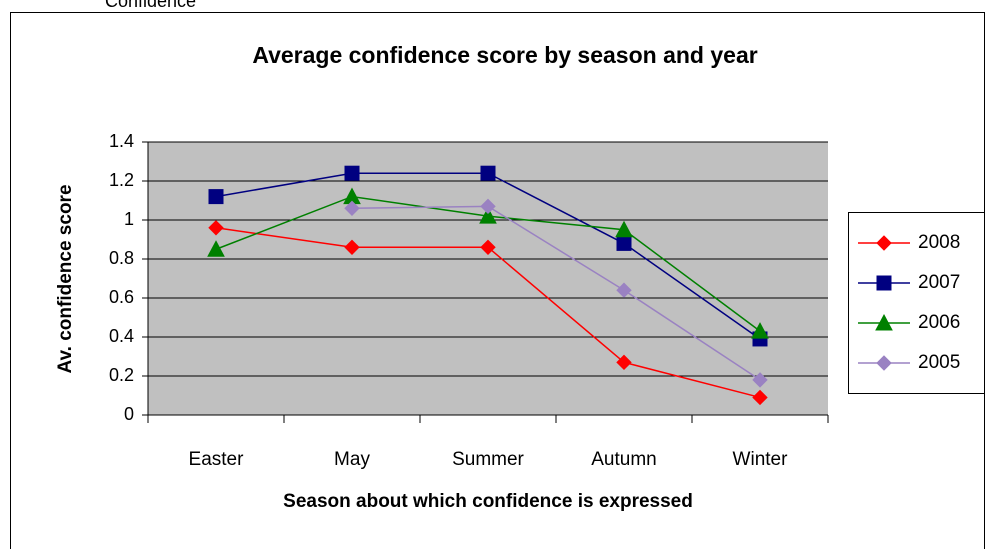 The width and height of the screenshot is (990, 549). What do you see at coordinates (352, 459) in the screenshot?
I see `x-tick-label: May` at bounding box center [352, 459].